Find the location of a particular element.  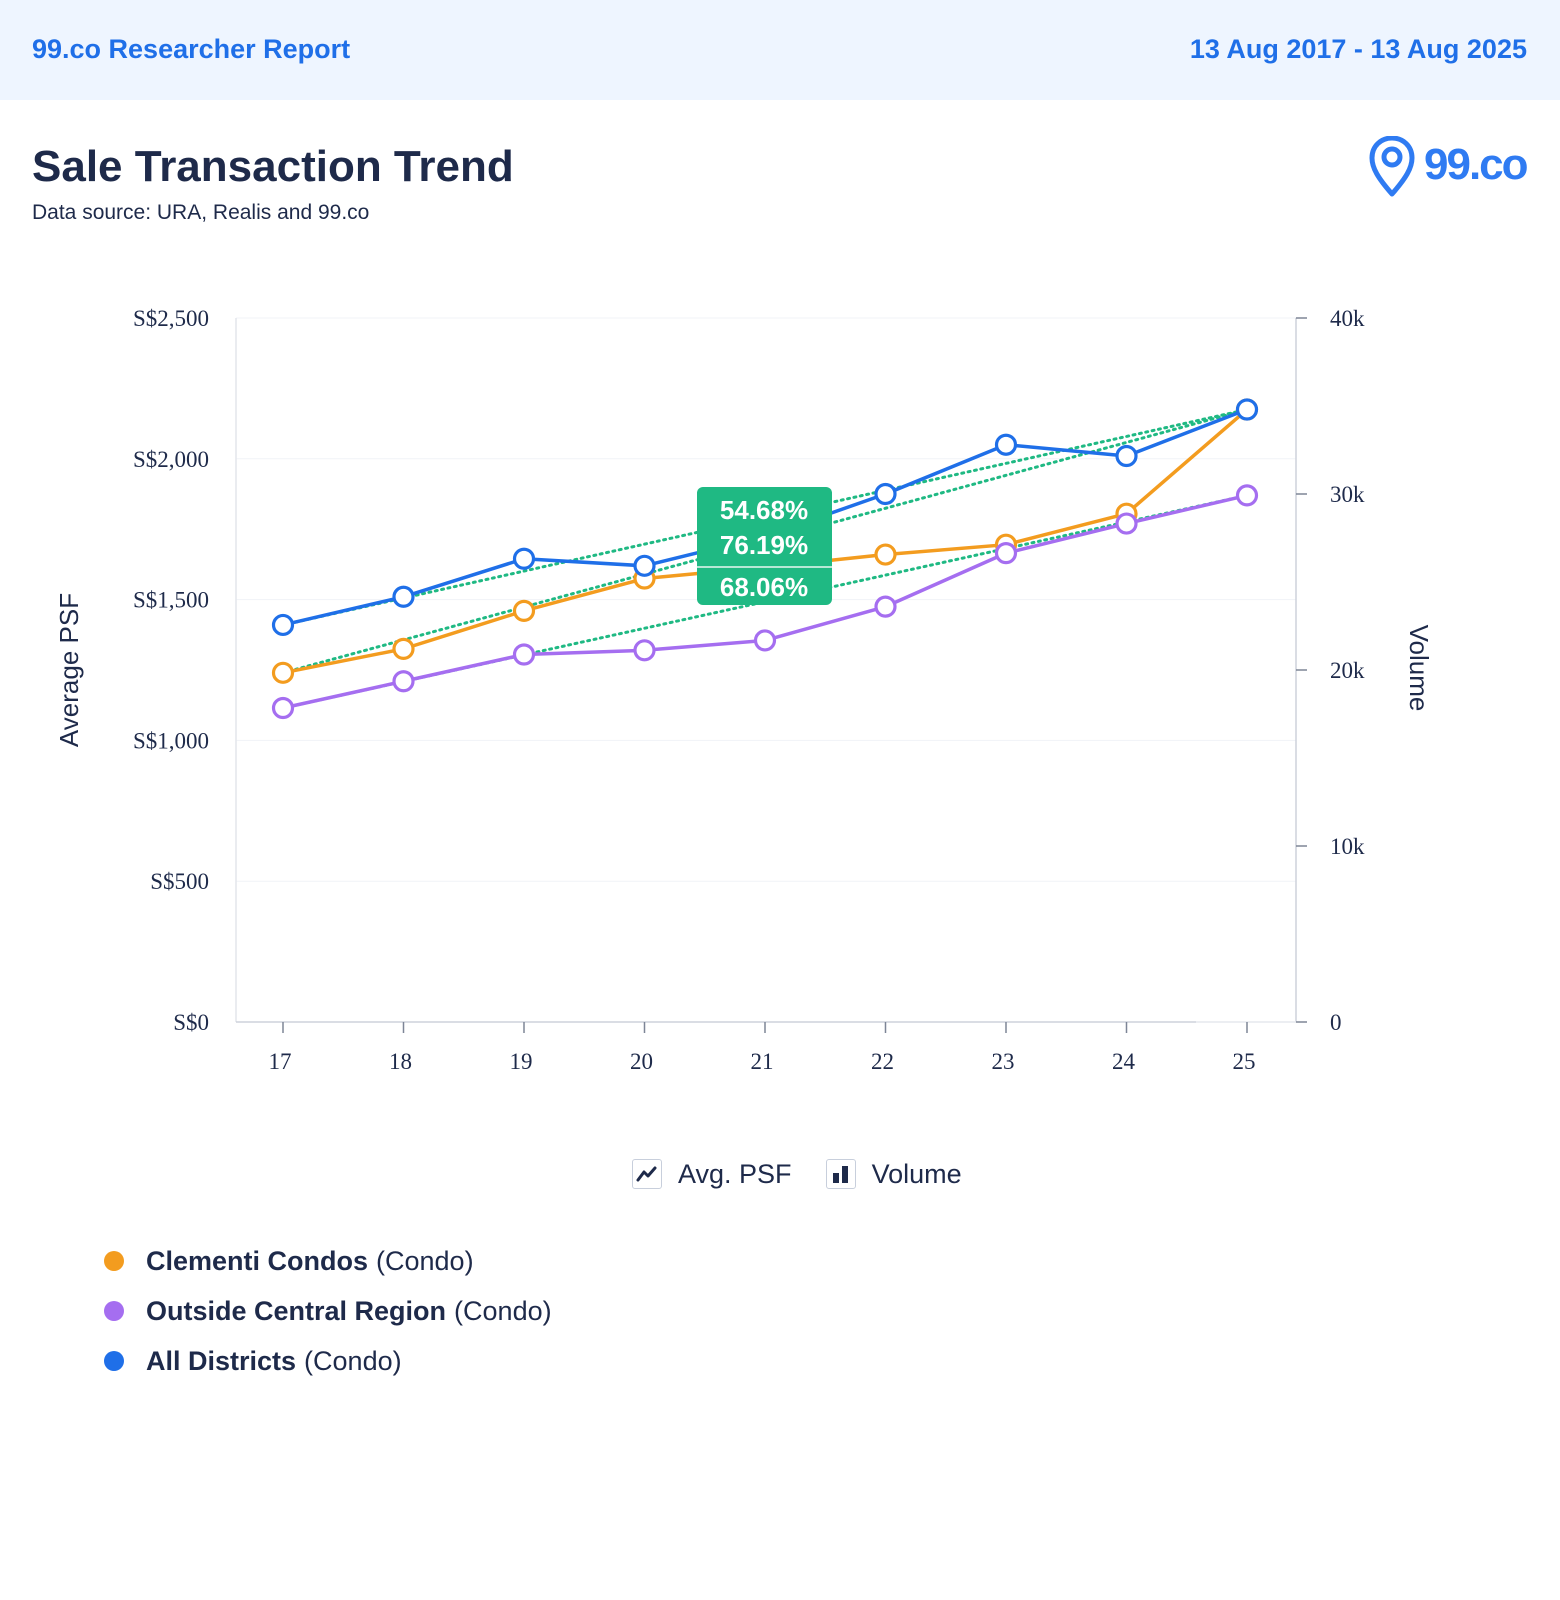

toggle-avg-psf-label: Avg. PSF is located at coordinates (735, 1173).